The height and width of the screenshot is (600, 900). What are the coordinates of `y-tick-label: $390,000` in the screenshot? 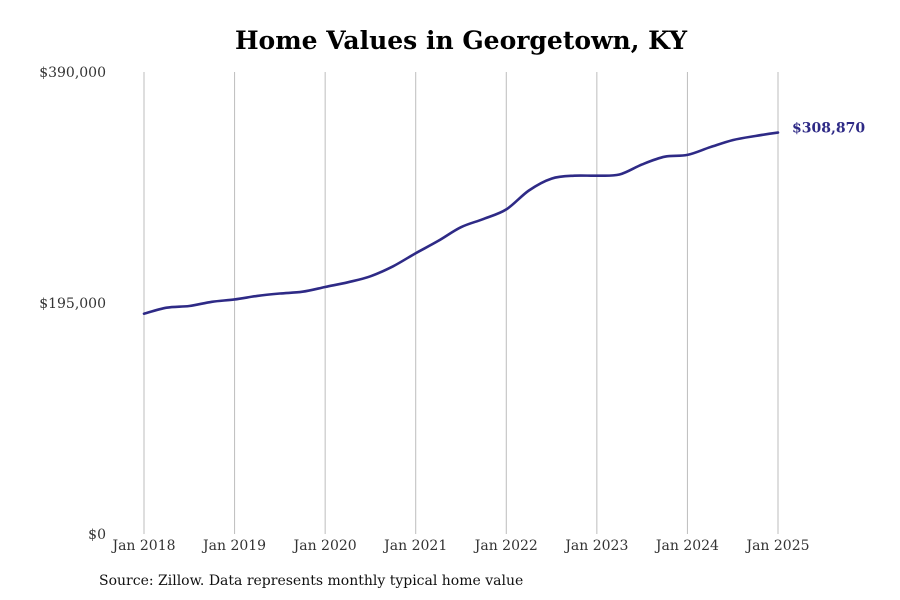 It's located at (72, 73).